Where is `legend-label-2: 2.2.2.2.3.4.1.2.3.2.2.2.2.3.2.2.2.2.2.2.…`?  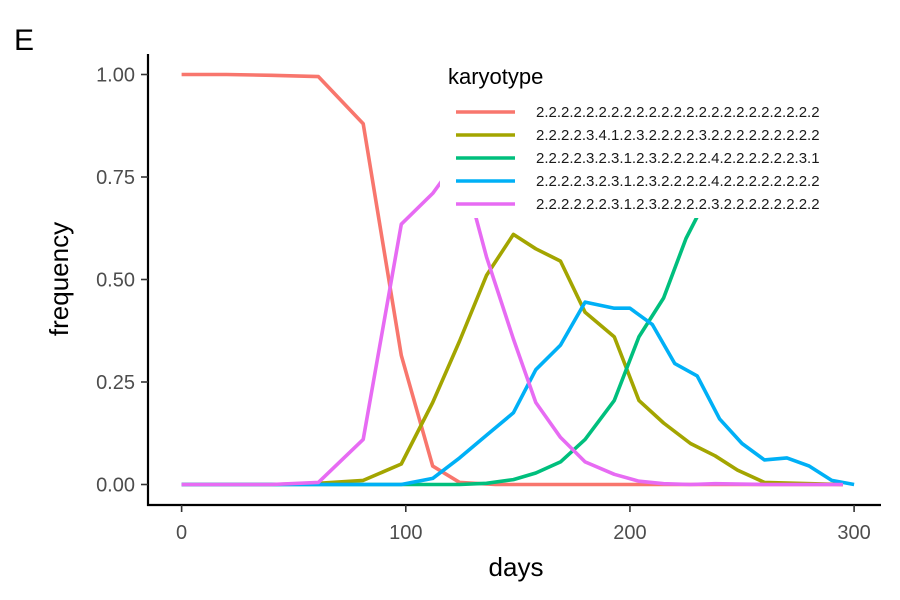 legend-label-2: 2.2.2.2.3.4.1.2.3.2.2.2.2.3.2.2.2.2.2.2.… is located at coordinates (678, 135).